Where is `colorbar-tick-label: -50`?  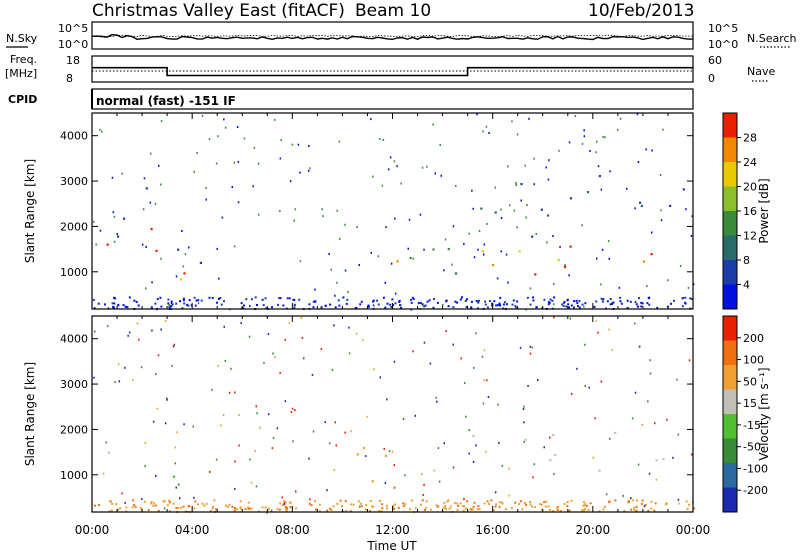
colorbar-tick-label: -50 is located at coordinates (752, 447).